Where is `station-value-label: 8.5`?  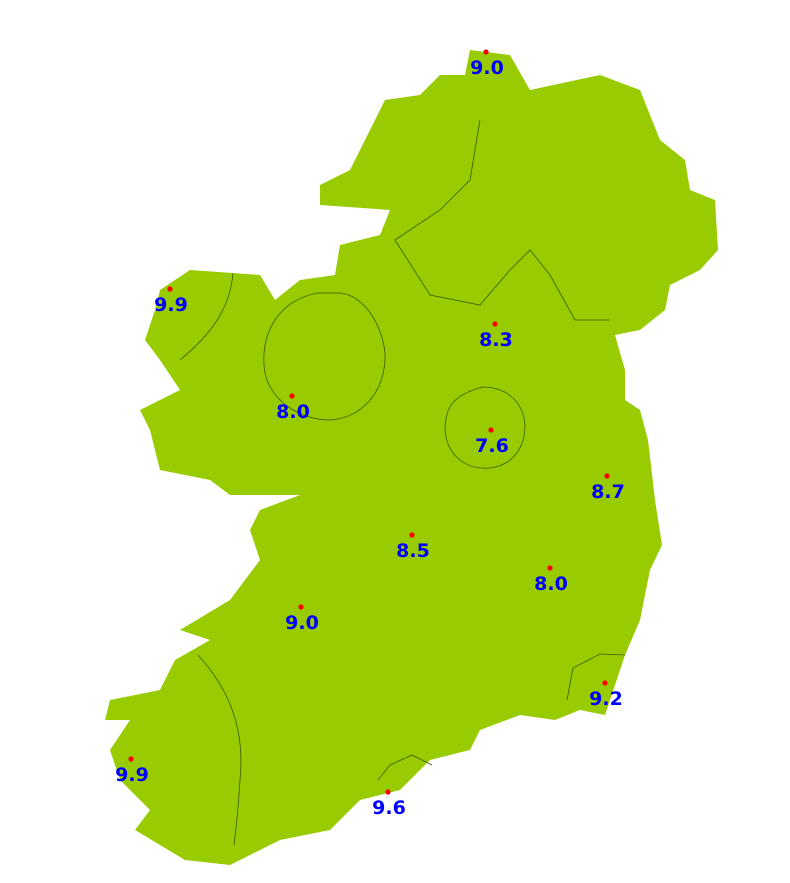 station-value-label: 8.5 is located at coordinates (413, 551).